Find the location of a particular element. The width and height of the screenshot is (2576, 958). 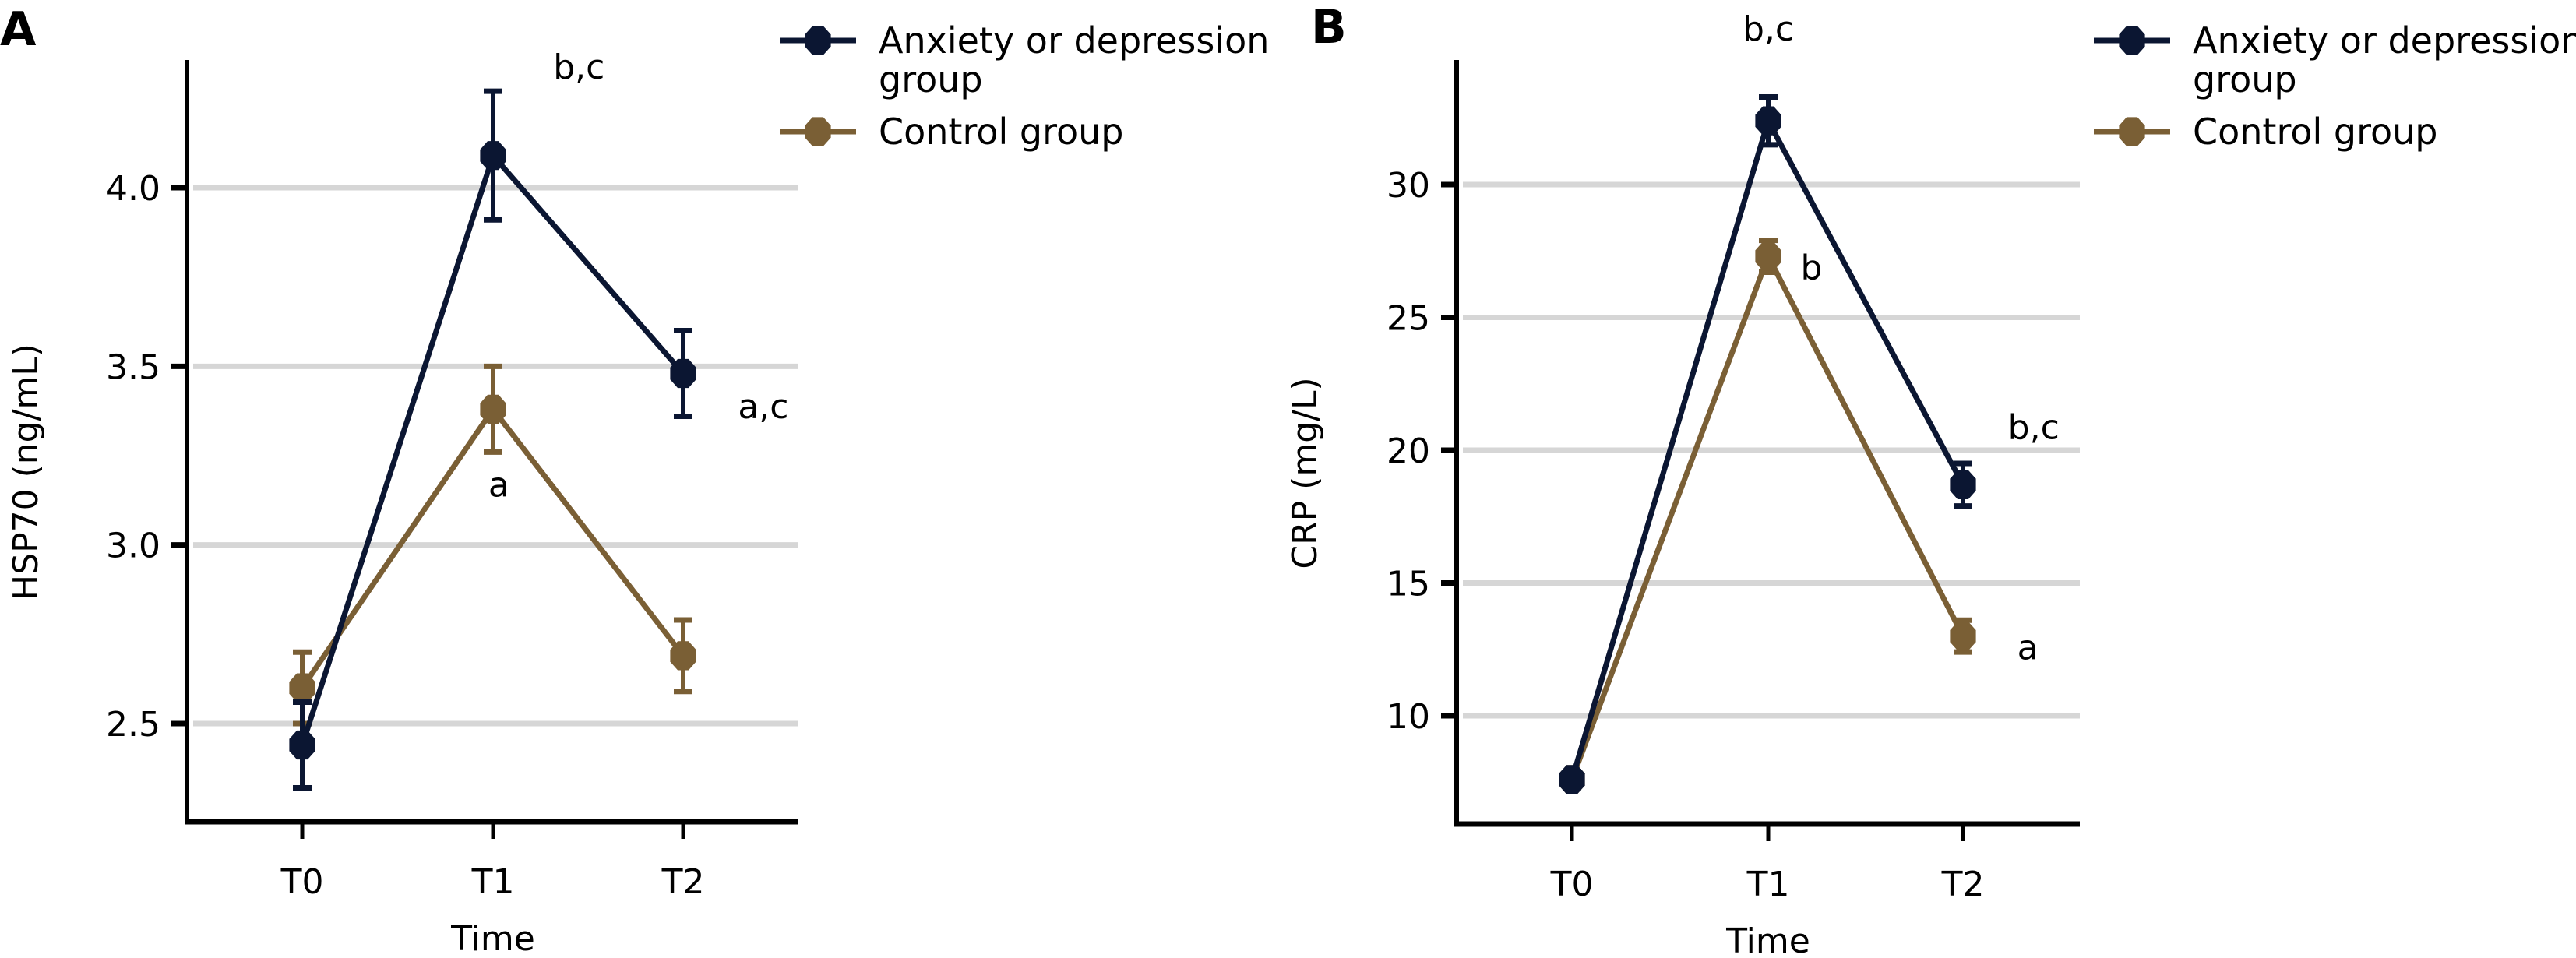

y-tick-label: 15 is located at coordinates (1408, 584).